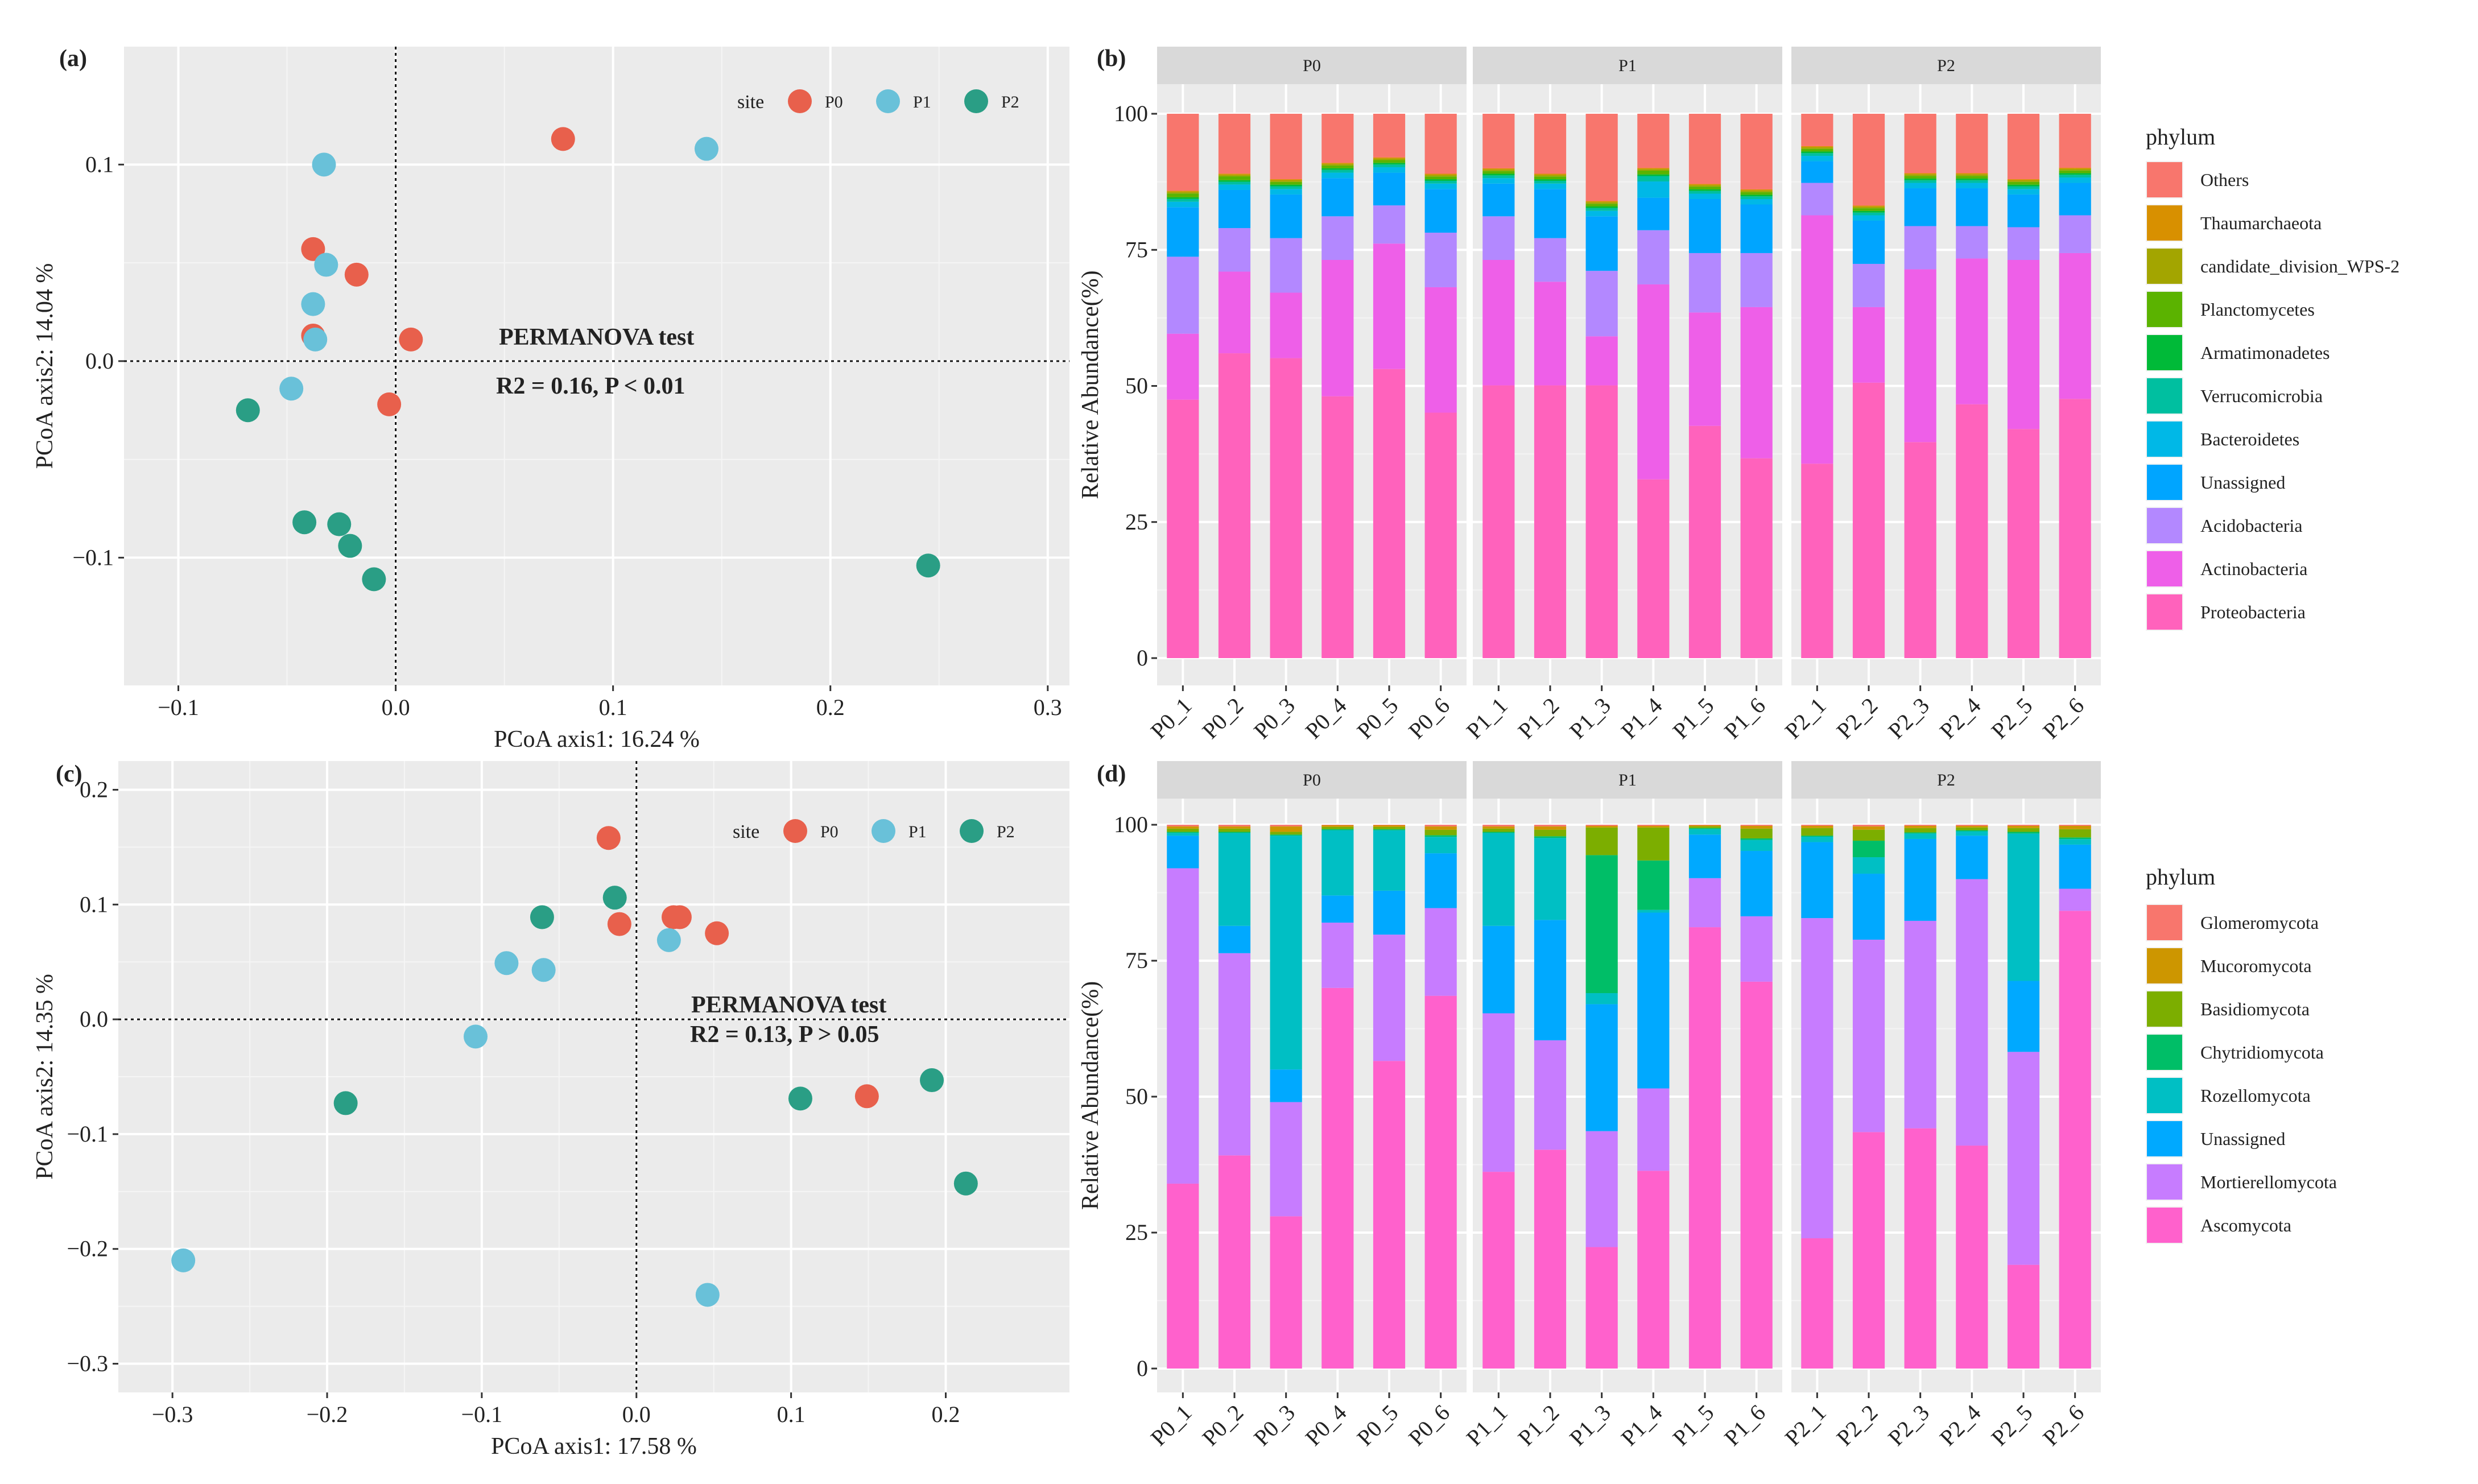 This screenshot has width=2478, height=1484. I want to click on legend-label: Verrucomicrobia, so click(2261, 396).